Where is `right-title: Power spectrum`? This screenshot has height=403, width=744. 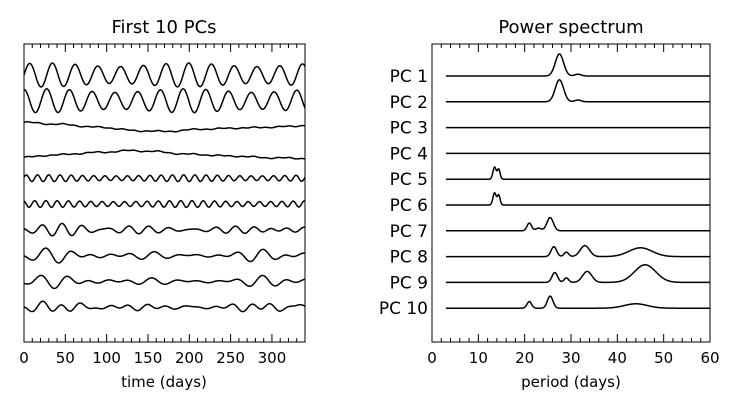 right-title: Power spectrum is located at coordinates (570, 27).